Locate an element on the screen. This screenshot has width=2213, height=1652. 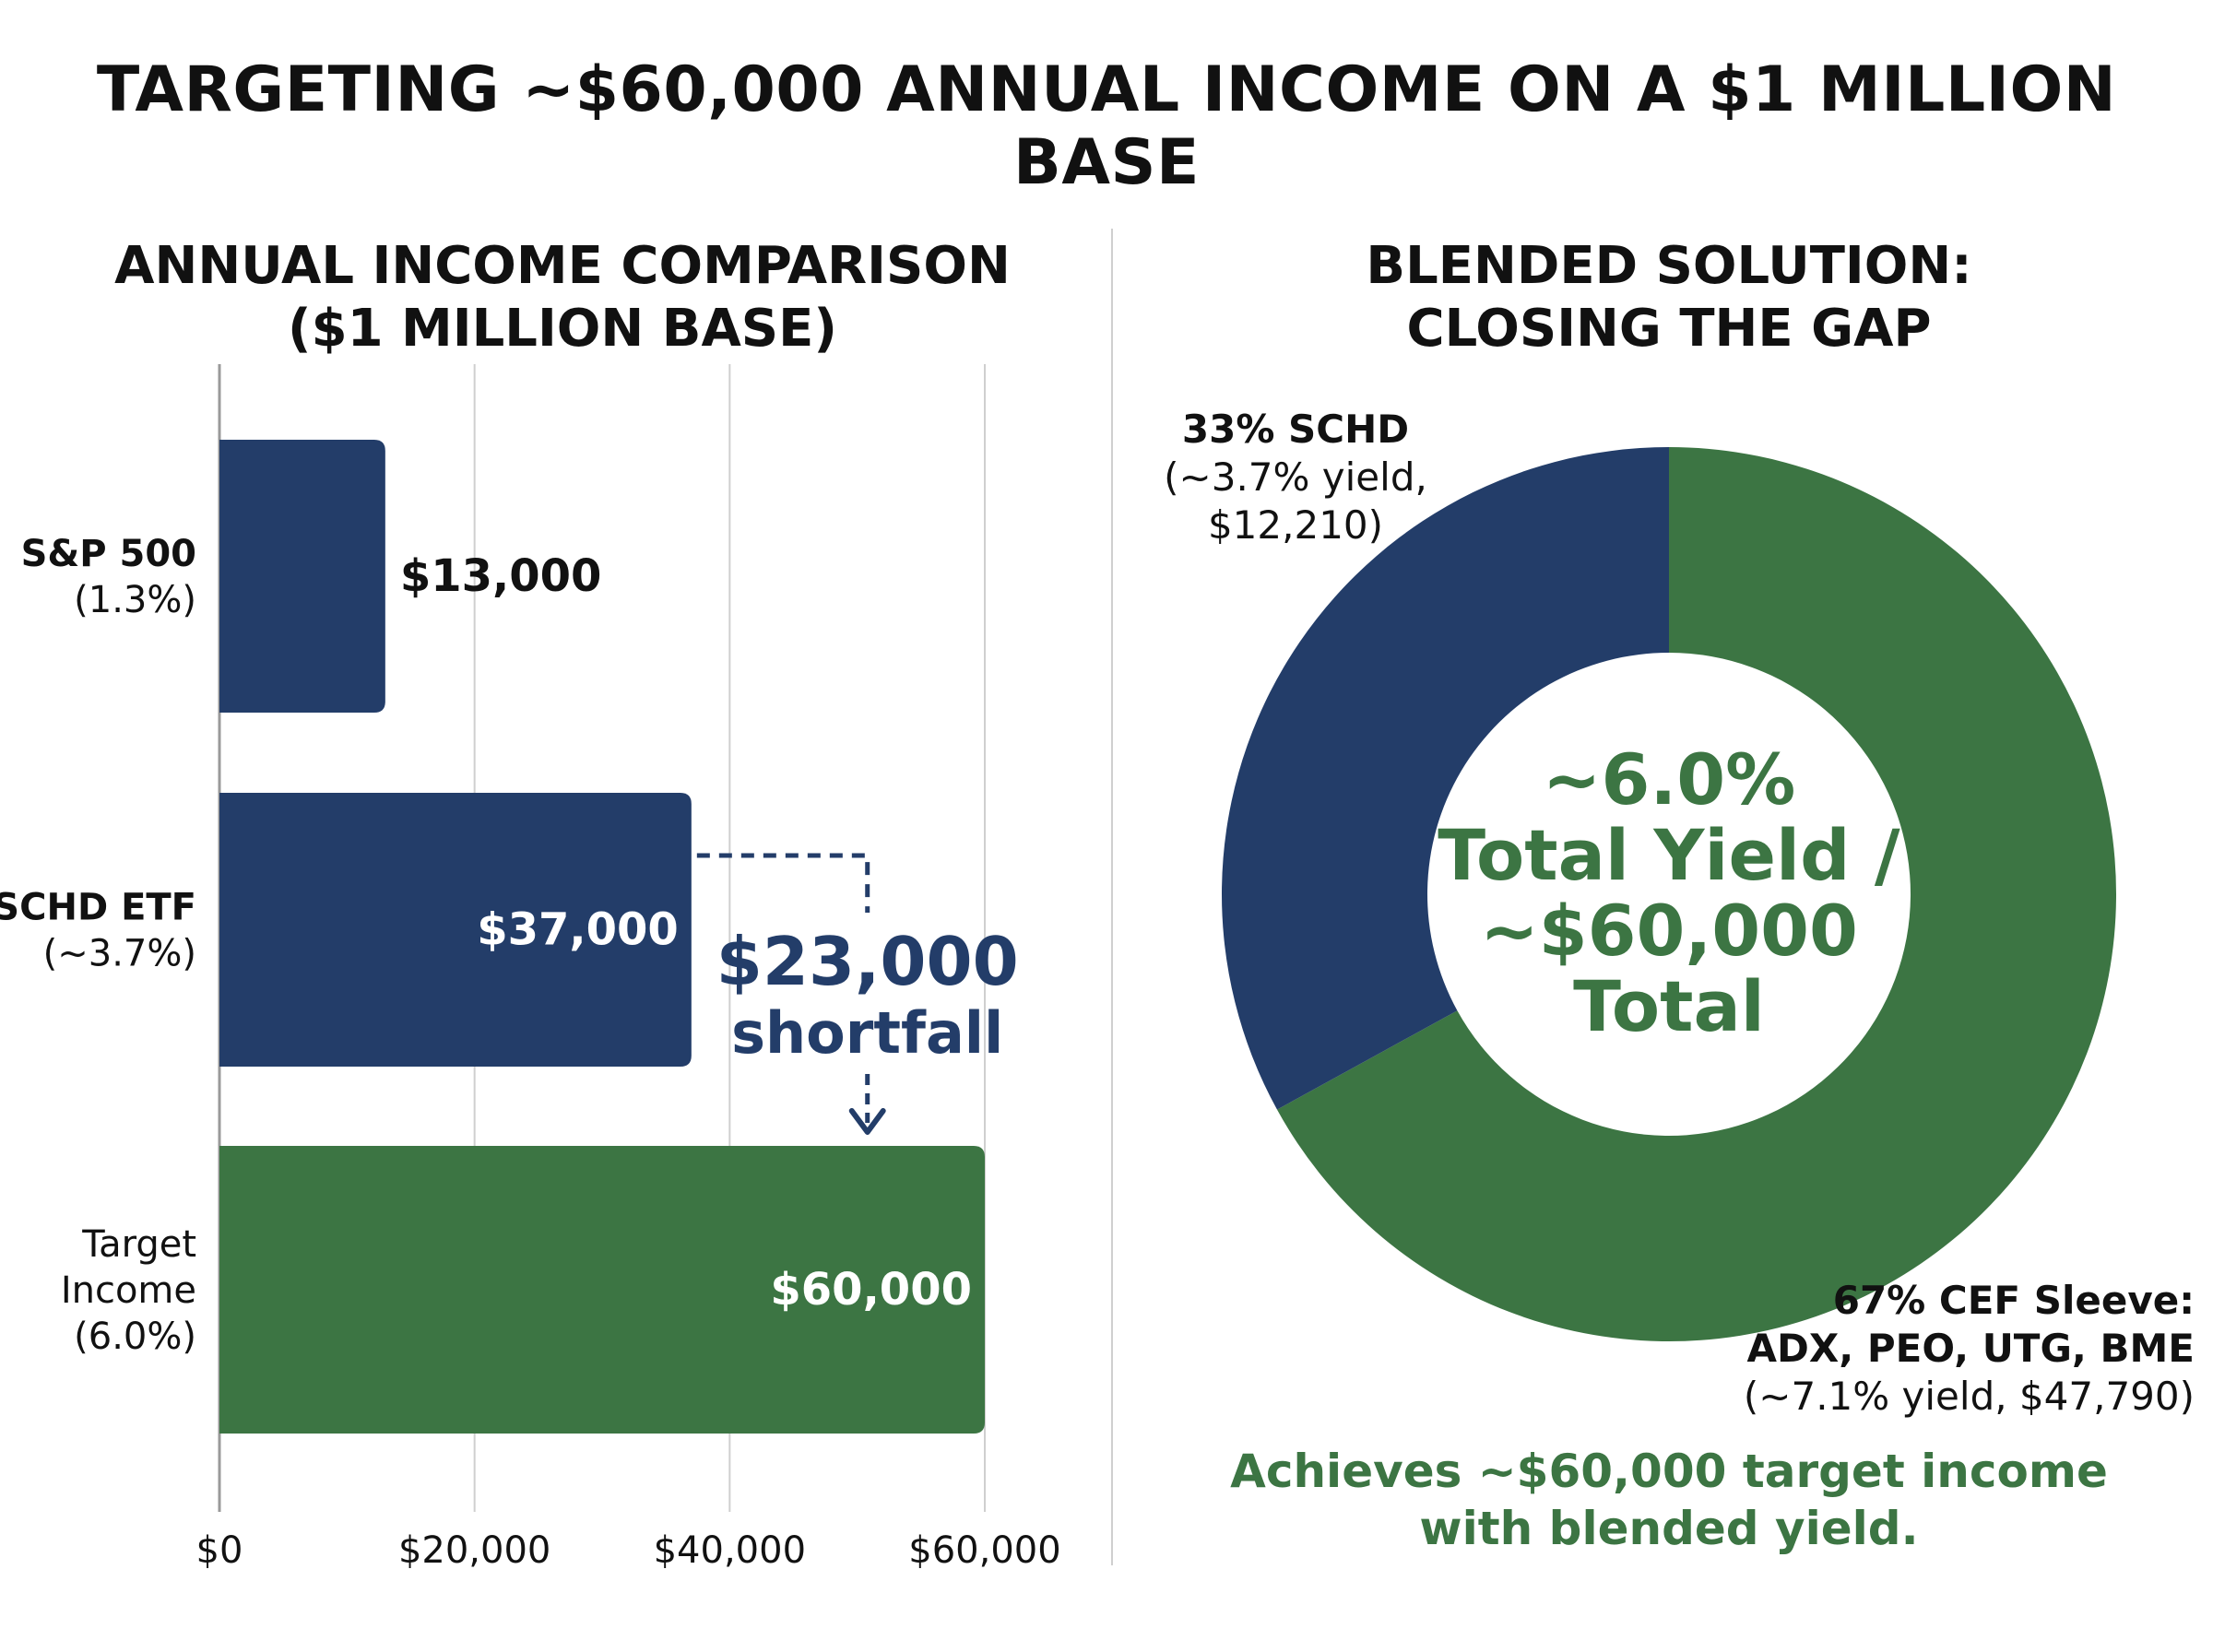
slice-label-cef-line-3: (~7.1% yield, $47,790) is located at coordinates (1969, 1396).